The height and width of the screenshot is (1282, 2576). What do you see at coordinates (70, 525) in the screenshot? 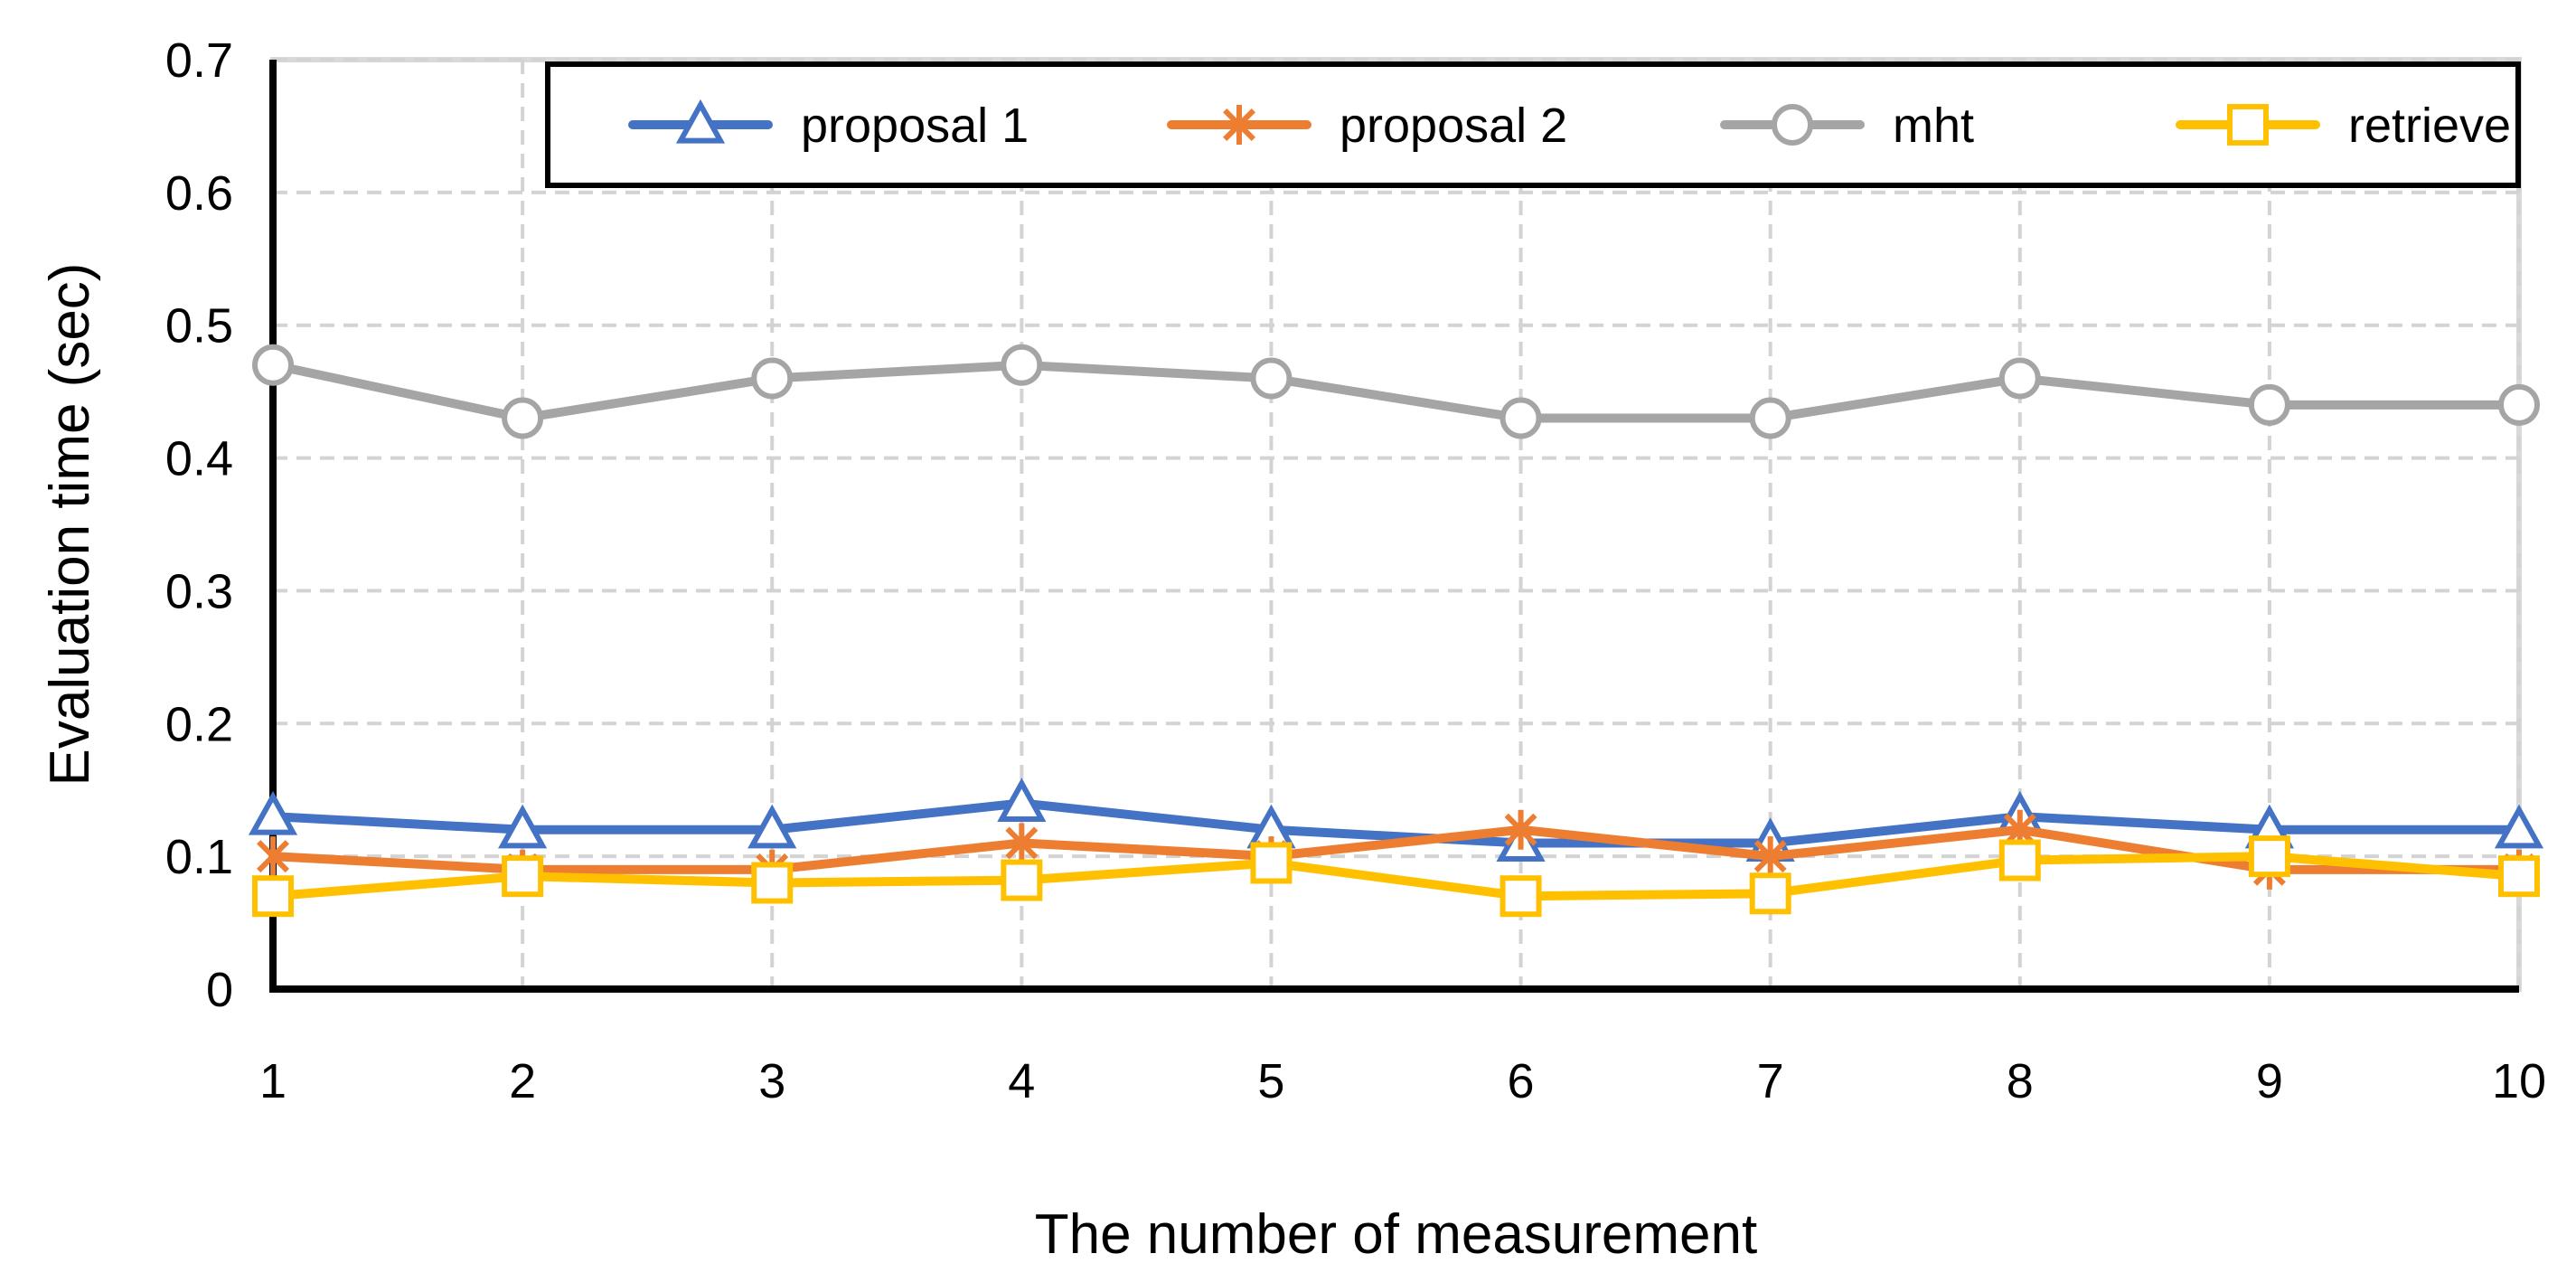
I see `y-axis-title: Evaluation time (sec)` at bounding box center [70, 525].